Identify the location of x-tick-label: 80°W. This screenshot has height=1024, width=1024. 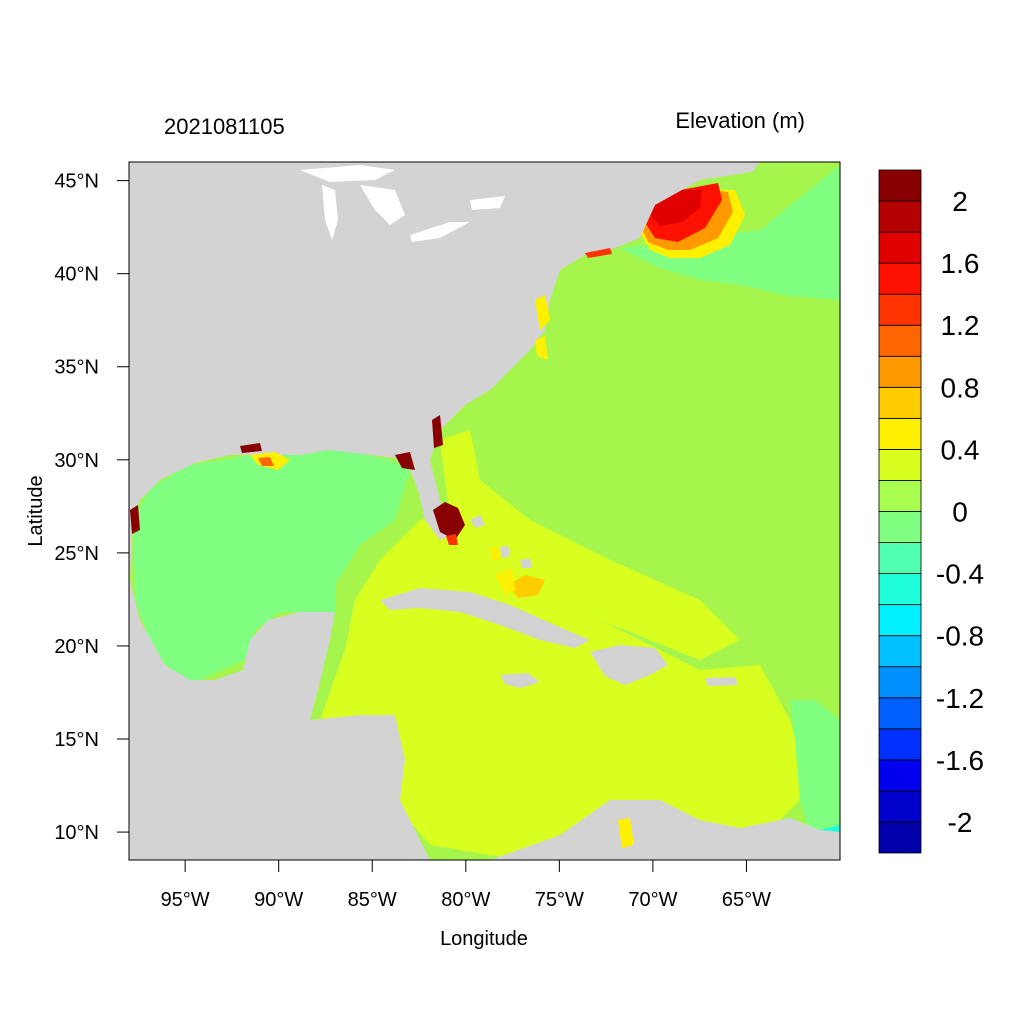
(465, 900).